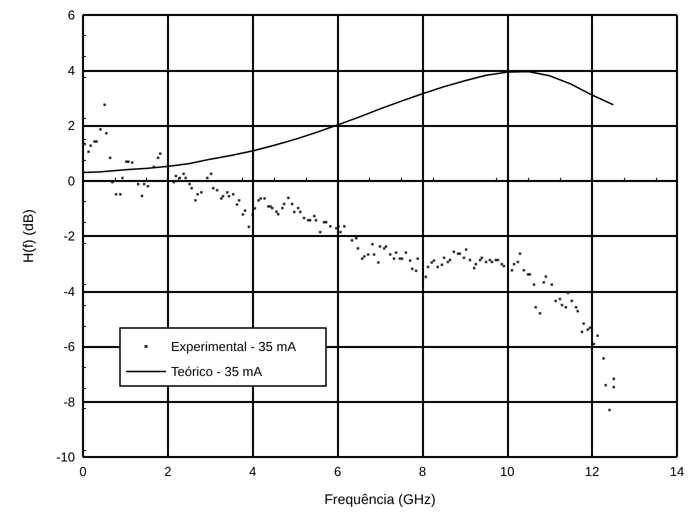 This screenshot has height=522, width=689. What do you see at coordinates (422, 471) in the screenshot?
I see `x-tick-label: 8` at bounding box center [422, 471].